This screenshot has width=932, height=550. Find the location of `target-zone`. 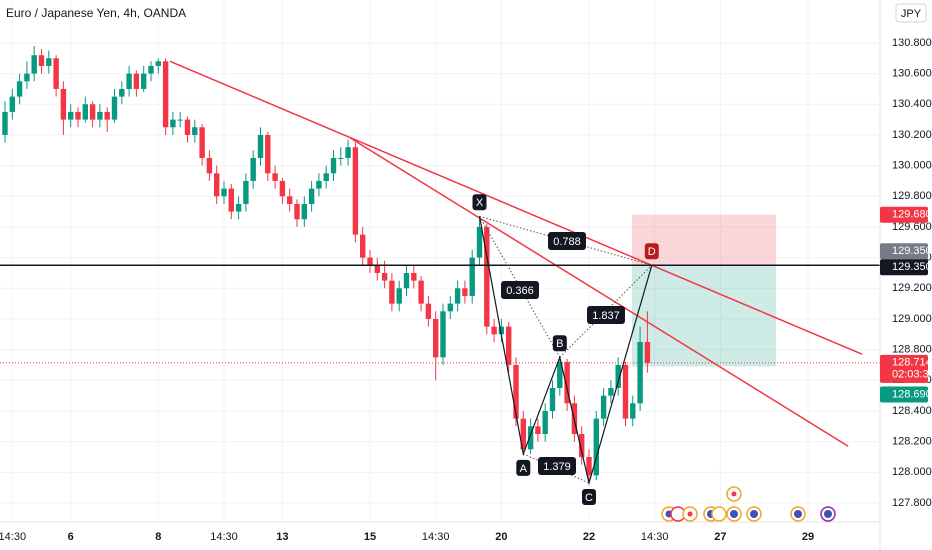

target-zone is located at coordinates (704, 316).